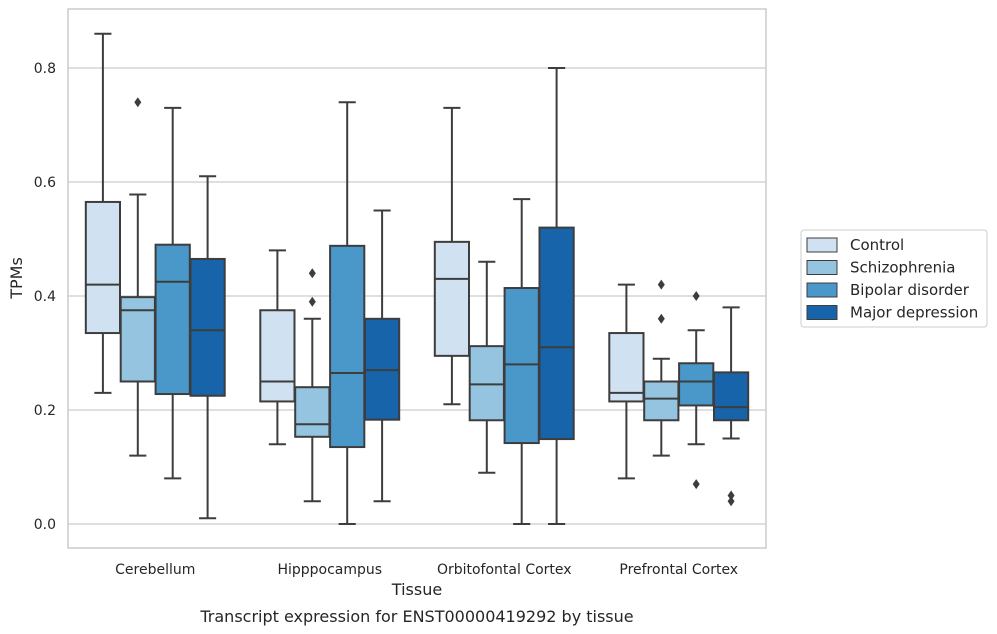  I want to click on legend-entry: Schizophrenia, so click(902, 268).